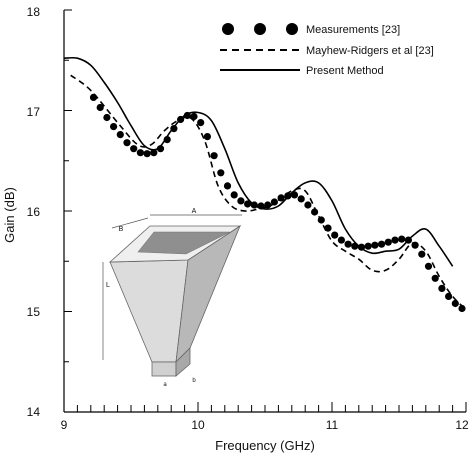 The height and width of the screenshot is (470, 474). What do you see at coordinates (164, 369) in the screenshot?
I see `waveguide-front` at bounding box center [164, 369].